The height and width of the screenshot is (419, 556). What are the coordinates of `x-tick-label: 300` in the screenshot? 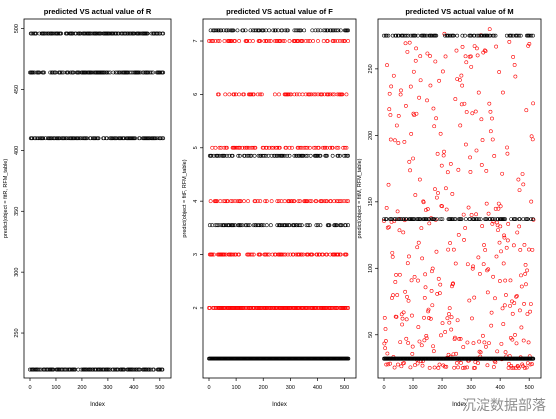 It's located at (107, 388).